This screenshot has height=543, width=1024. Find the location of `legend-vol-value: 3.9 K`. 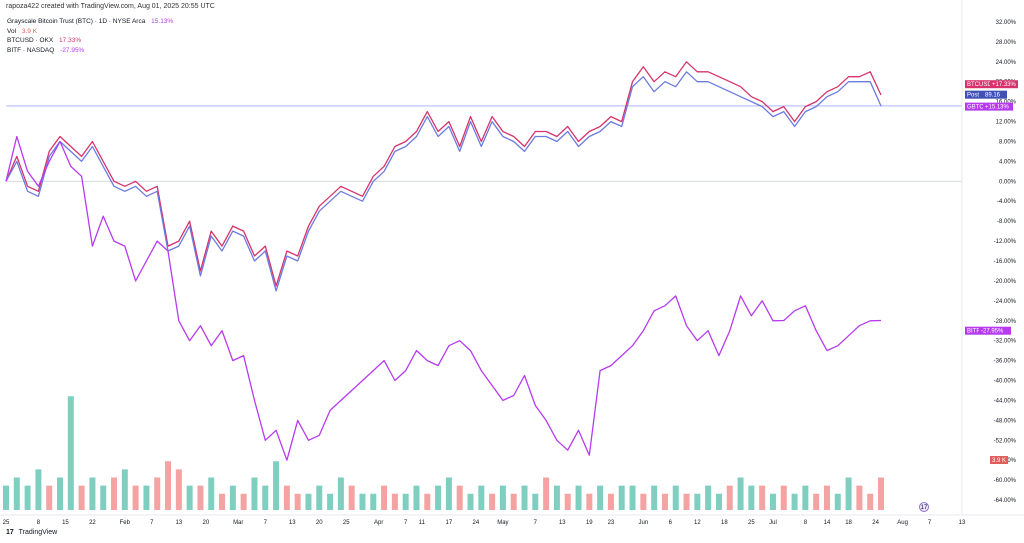

legend-vol-value: 3.9 K is located at coordinates (29, 31).